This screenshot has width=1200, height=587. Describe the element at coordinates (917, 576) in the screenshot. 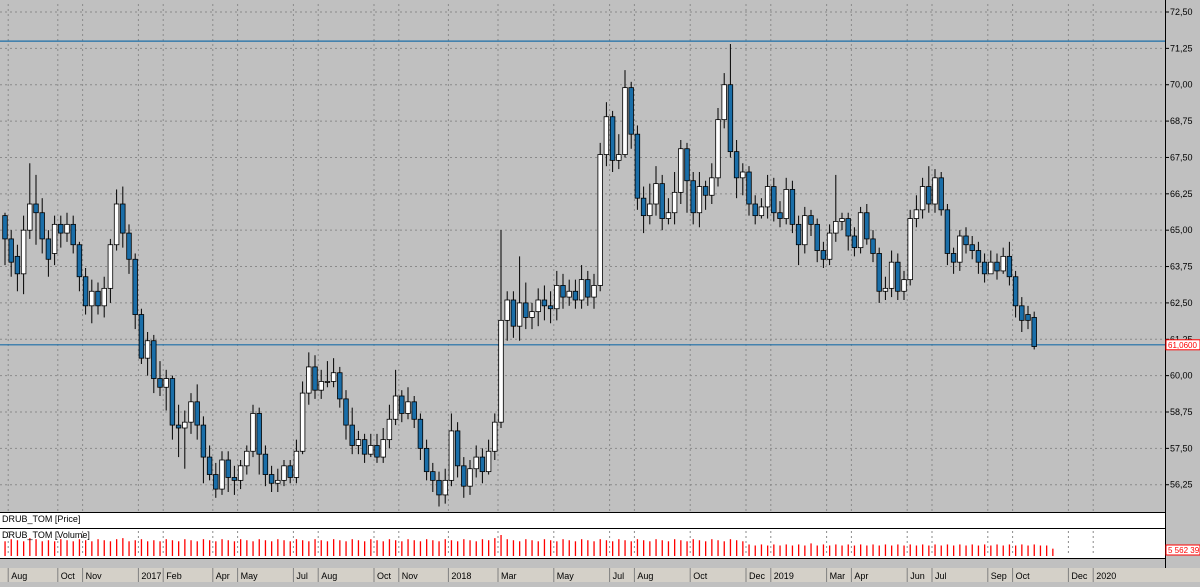

I see `x-tick-label: Jun` at that location.